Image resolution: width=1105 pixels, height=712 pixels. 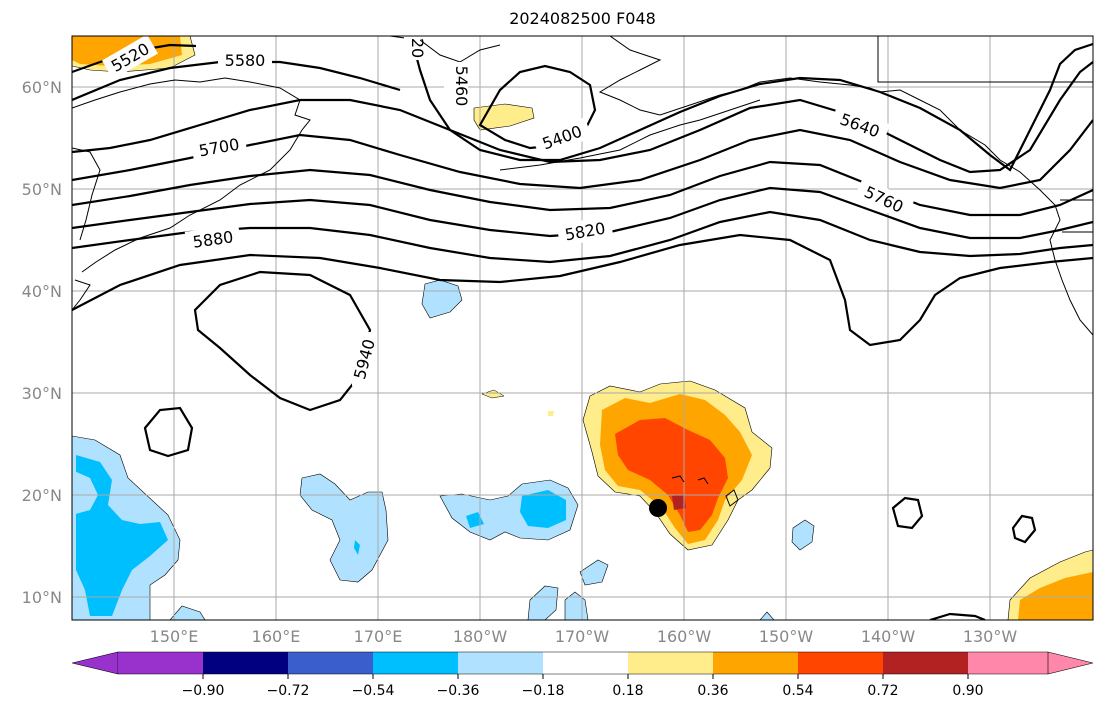 I want to click on colorbar-tick-3: −0.36, so click(x=458, y=691).